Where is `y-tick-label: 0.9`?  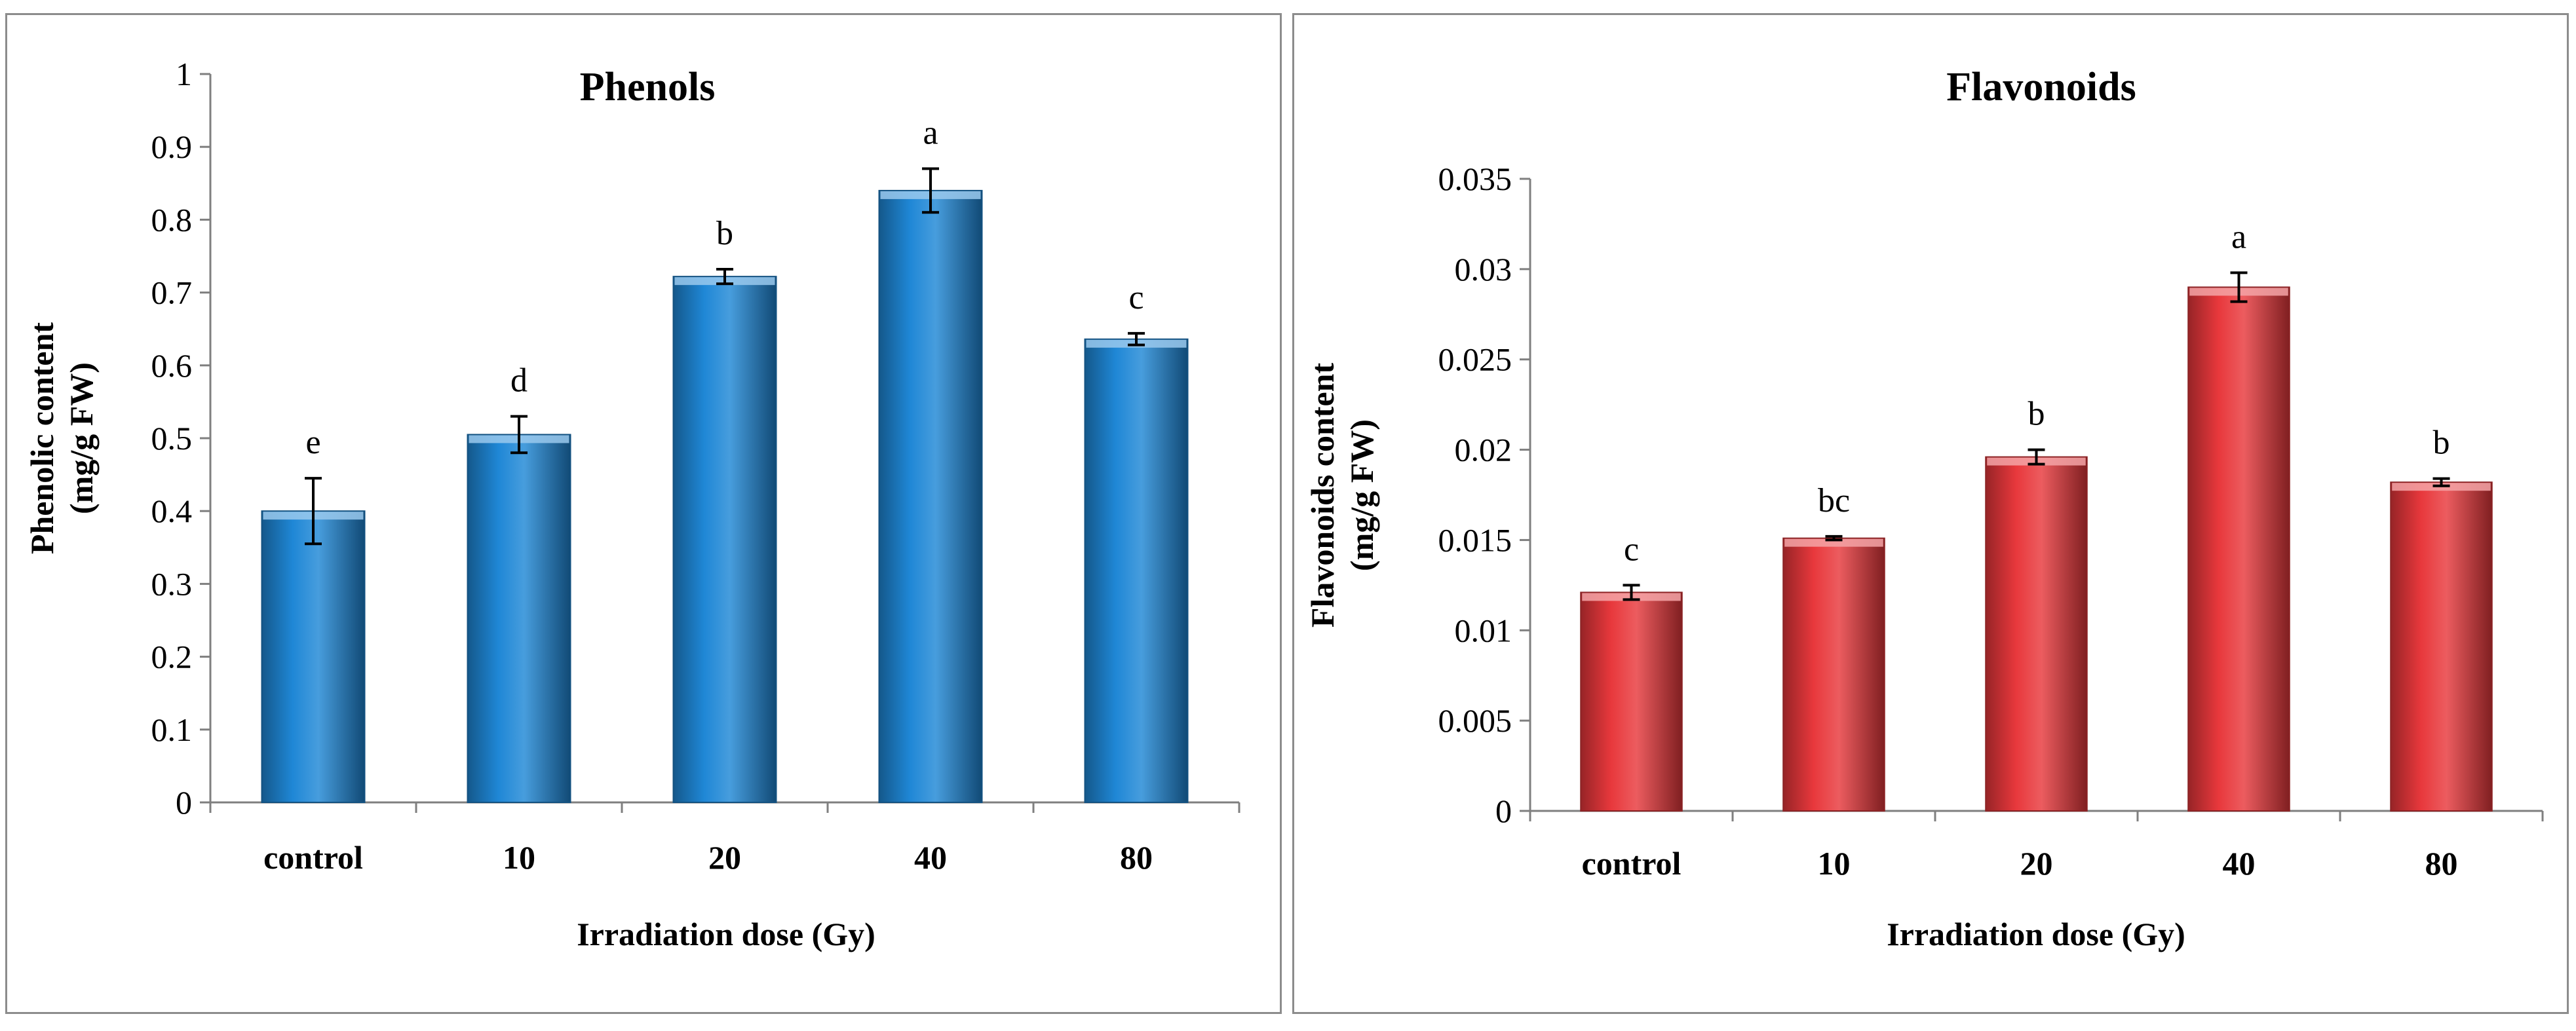
y-tick-label: 0.9 is located at coordinates (172, 147).